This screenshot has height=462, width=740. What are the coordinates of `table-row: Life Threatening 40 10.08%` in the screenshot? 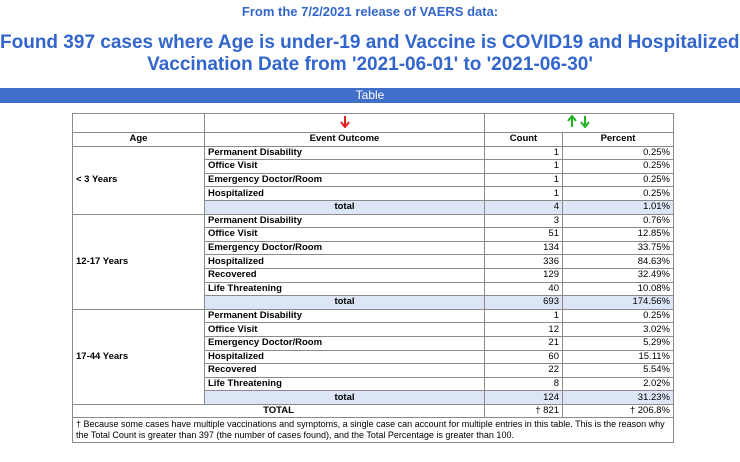 It's located at (373, 289).